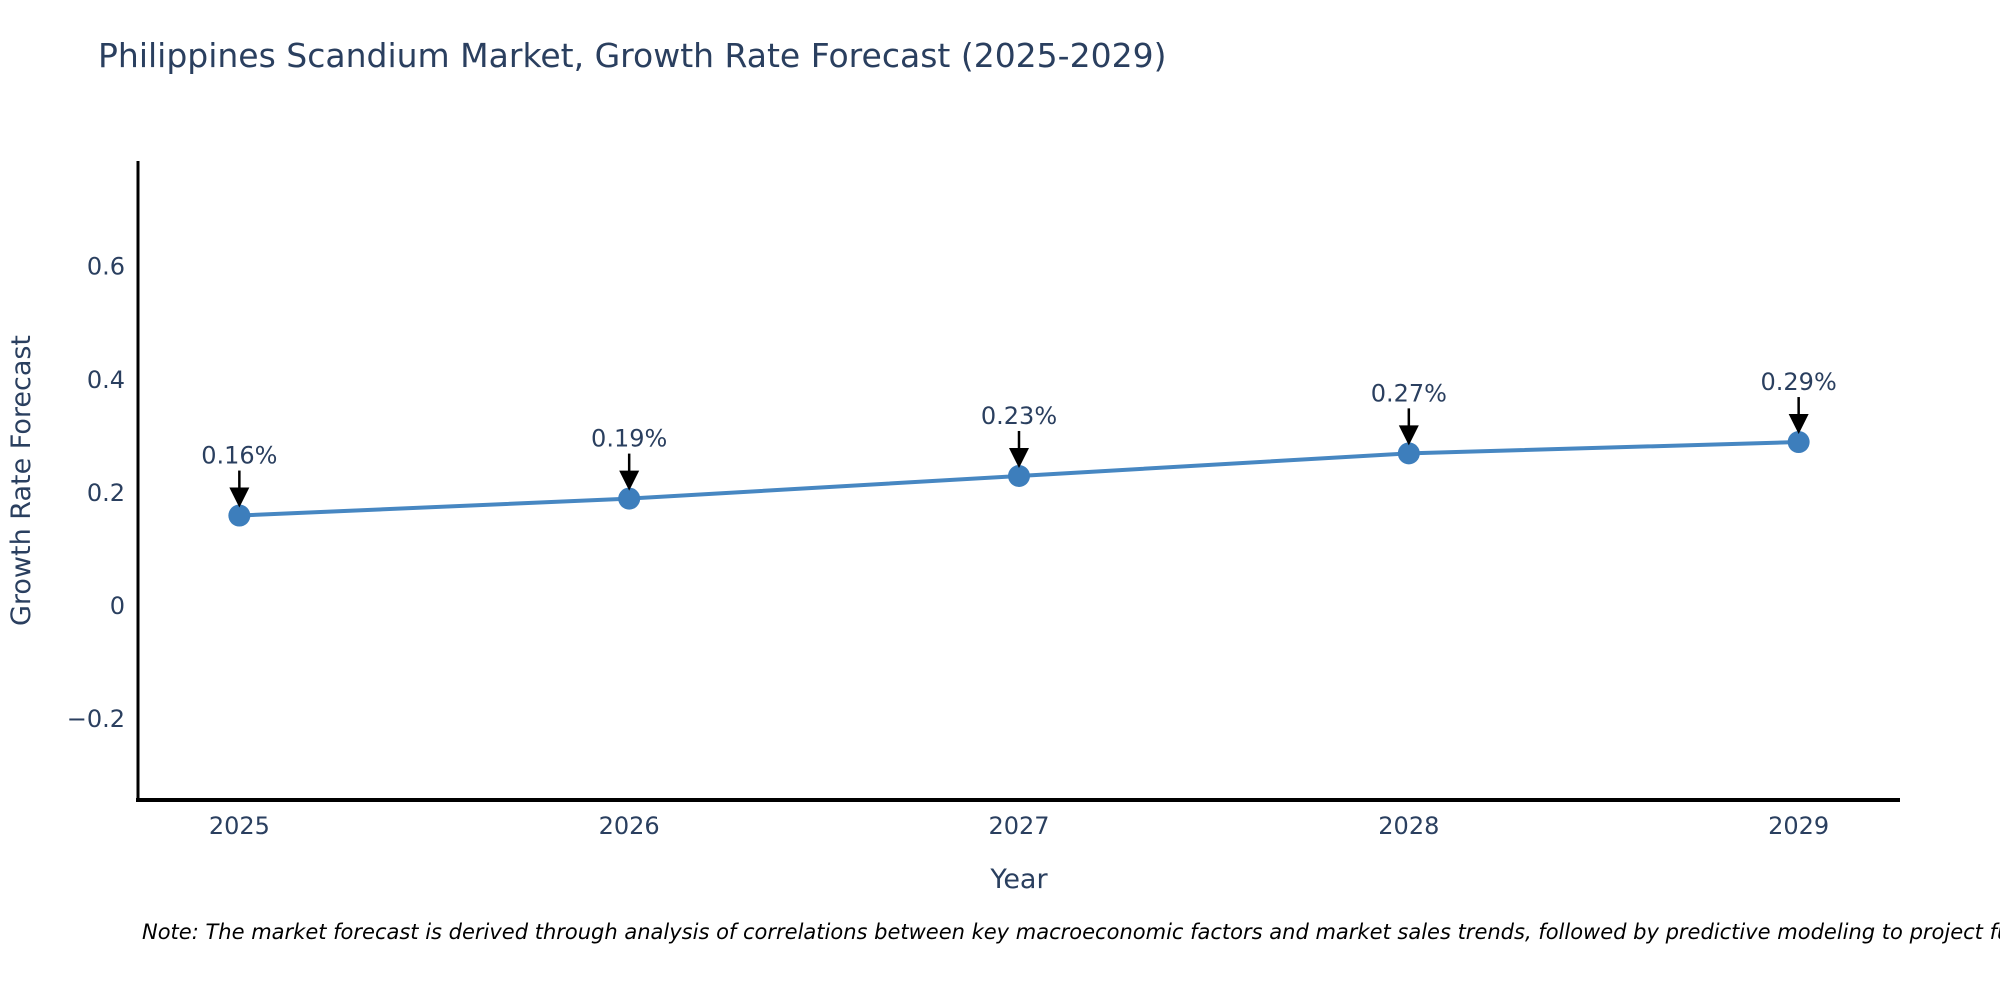  What do you see at coordinates (1019, 416) in the screenshot?
I see `data-point-label: 0.23%` at bounding box center [1019, 416].